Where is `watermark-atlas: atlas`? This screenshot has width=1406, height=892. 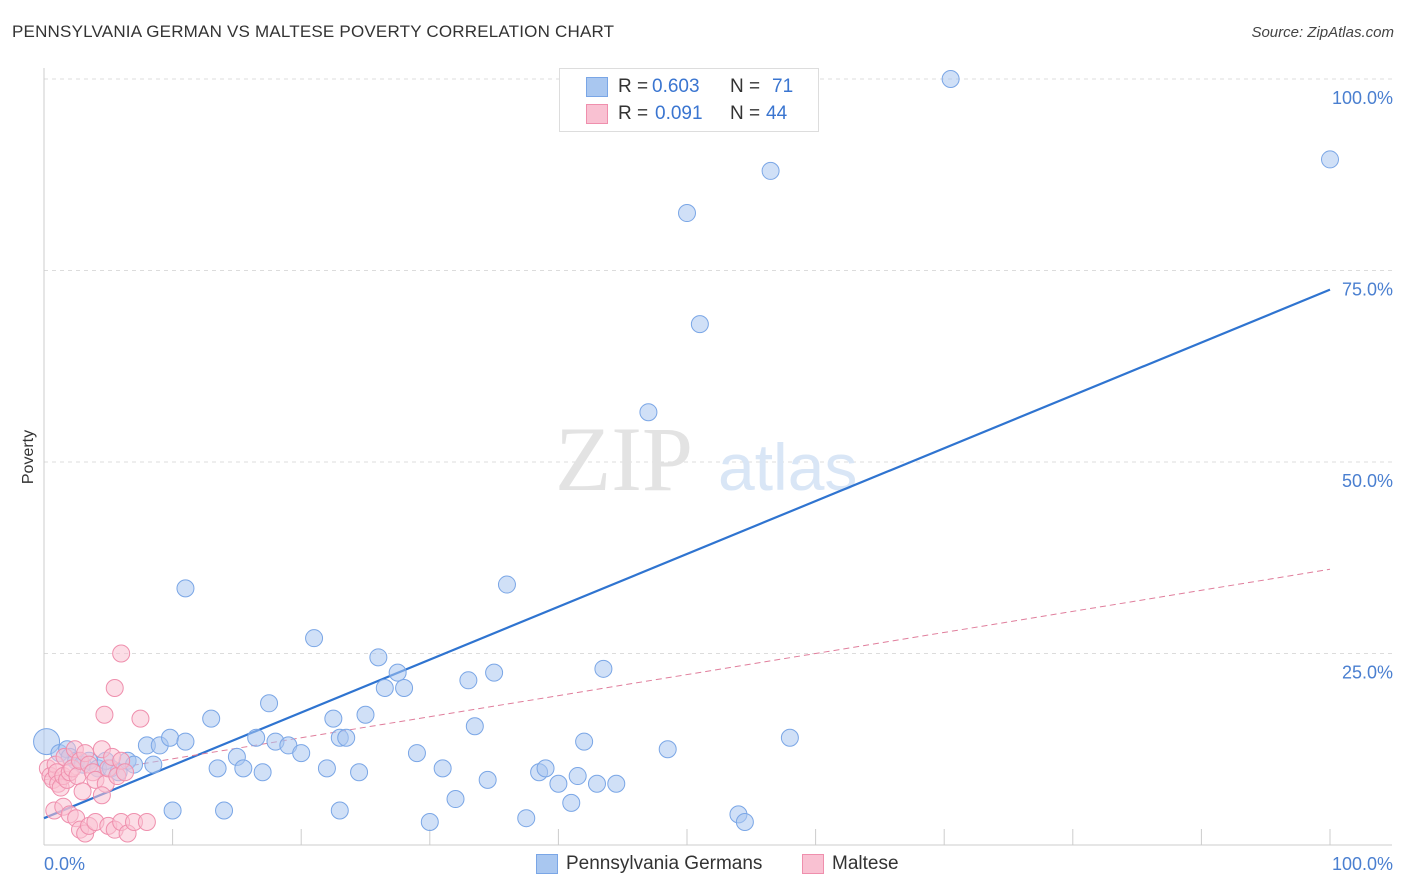 watermark-atlas: atlas is located at coordinates (787, 467).